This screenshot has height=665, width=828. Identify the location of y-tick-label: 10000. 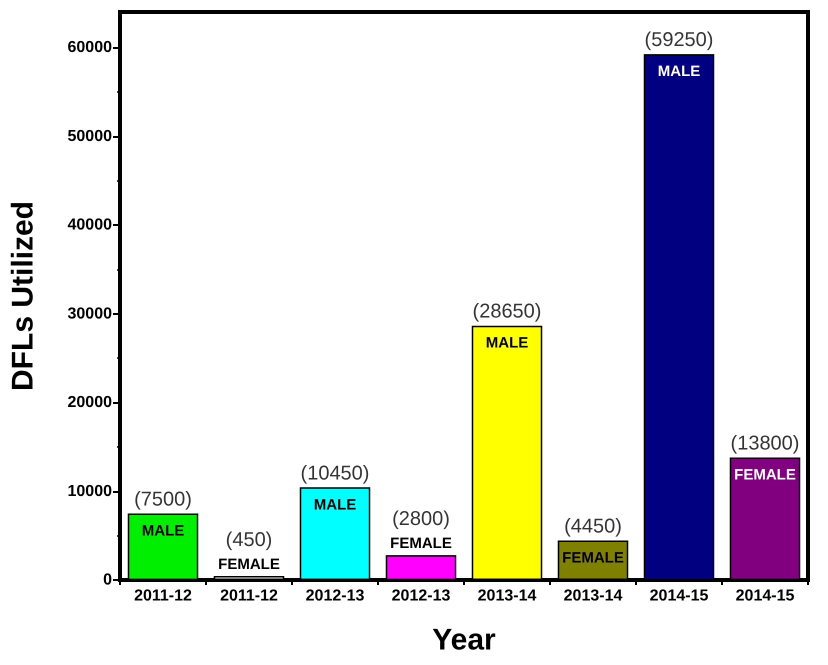
(90, 491).